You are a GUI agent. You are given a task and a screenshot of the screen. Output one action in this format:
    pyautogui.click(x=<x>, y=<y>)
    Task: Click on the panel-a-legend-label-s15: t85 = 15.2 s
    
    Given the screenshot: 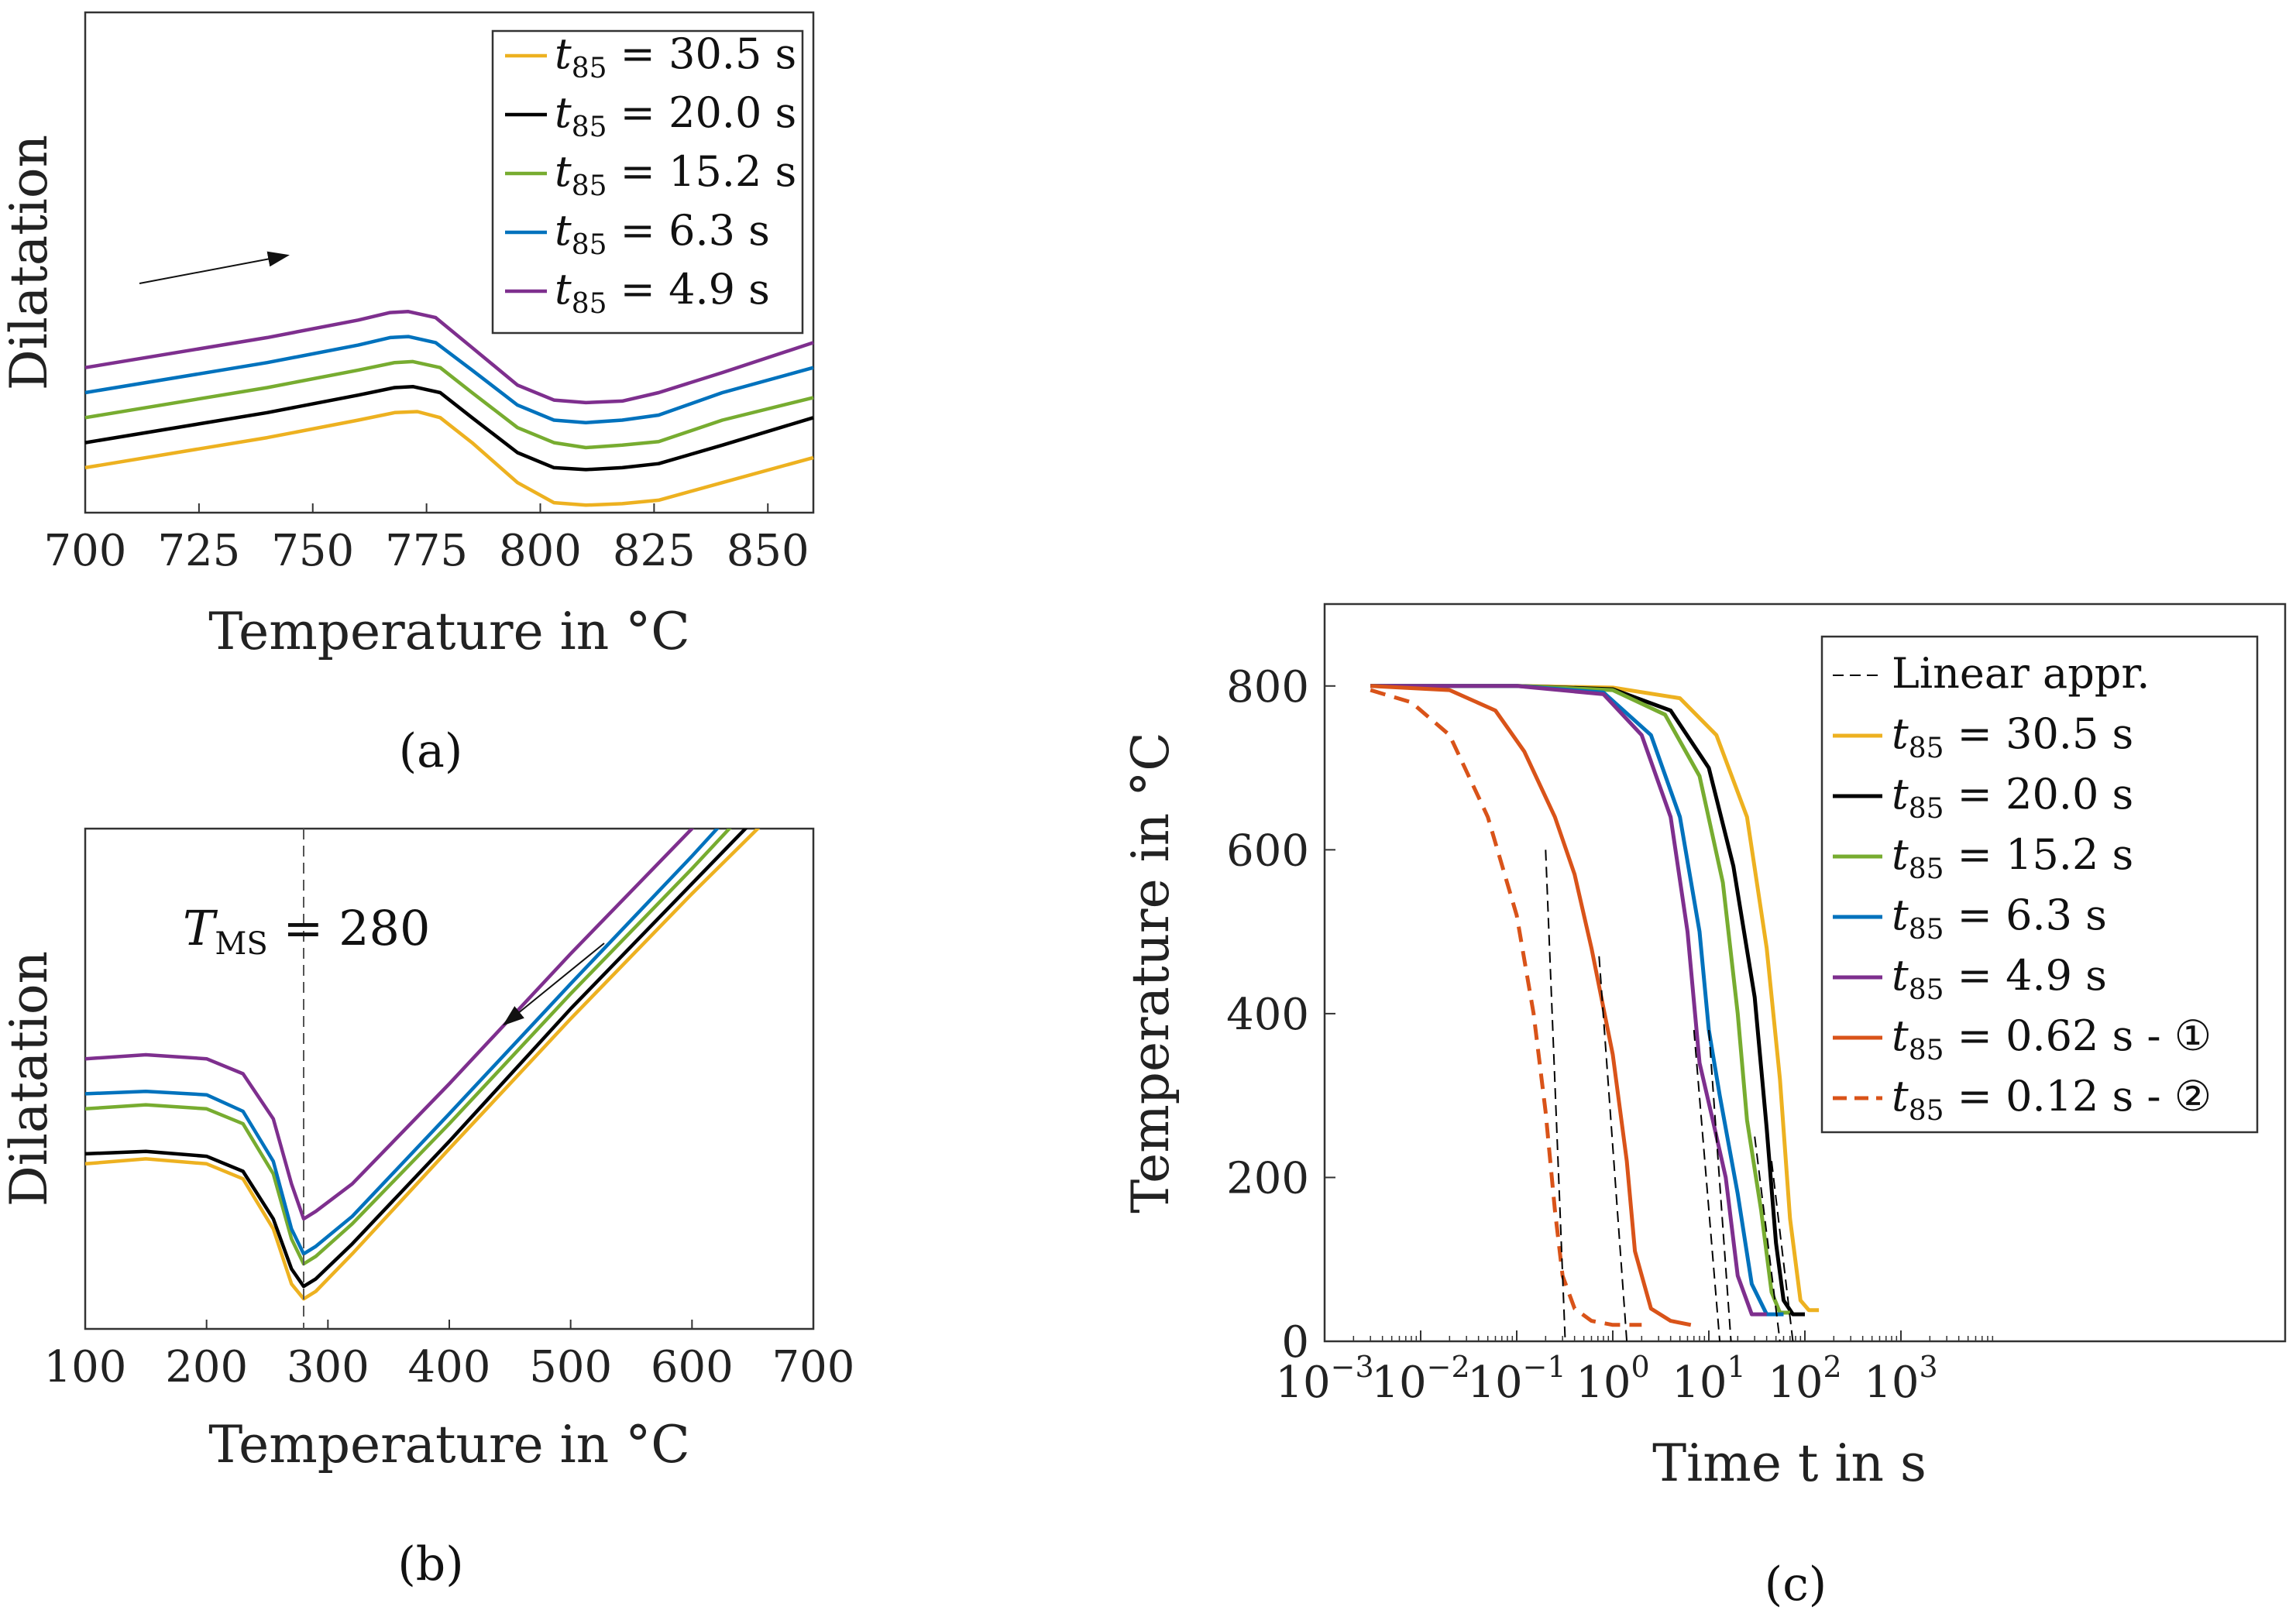 What is the action you would take?
    pyautogui.click(x=675, y=175)
    